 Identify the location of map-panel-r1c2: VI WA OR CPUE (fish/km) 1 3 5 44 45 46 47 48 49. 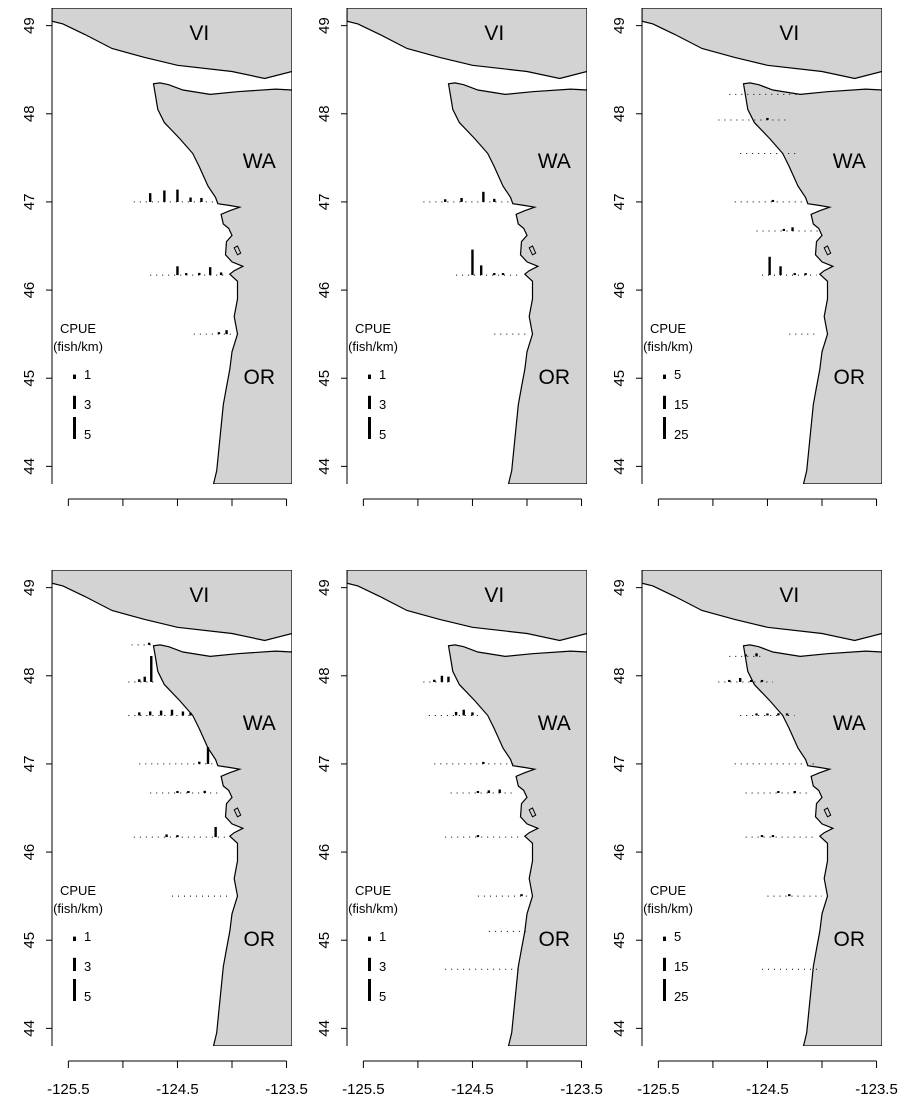
(451, 257).